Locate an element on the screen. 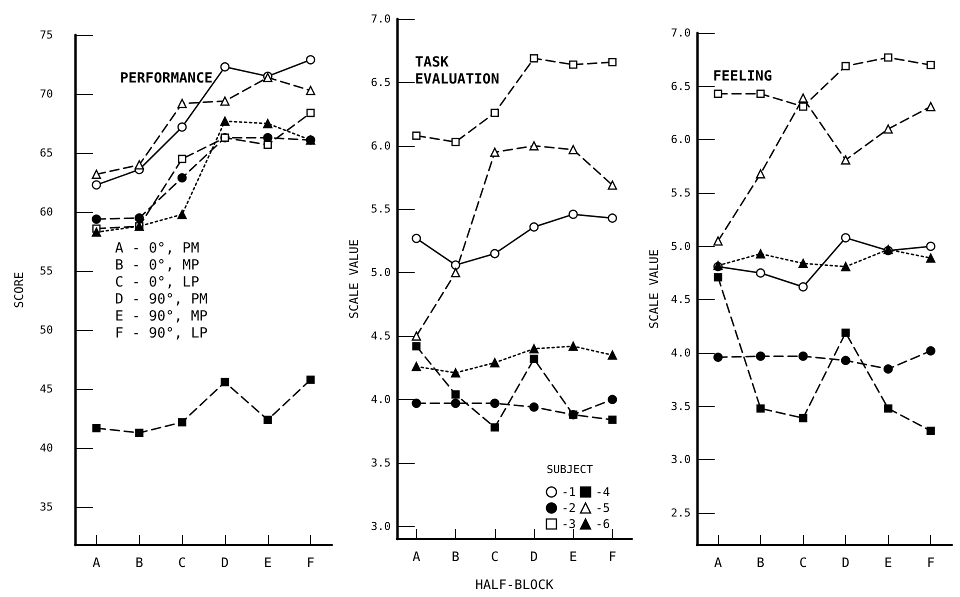  text: PERFORMANCE is located at coordinates (166, 78).